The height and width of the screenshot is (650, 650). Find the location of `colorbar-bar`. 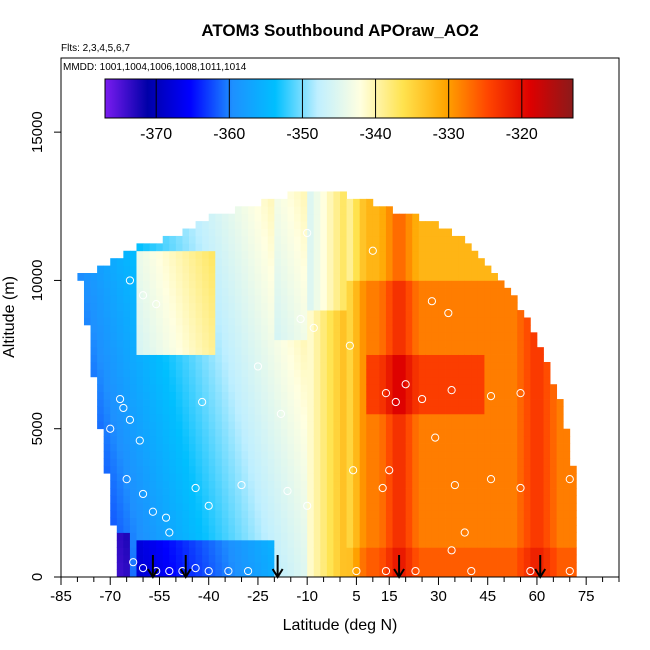

colorbar-bar is located at coordinates (339, 98).